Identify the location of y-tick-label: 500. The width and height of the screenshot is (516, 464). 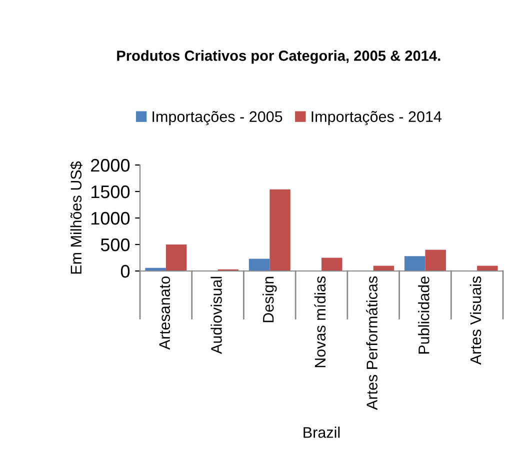
(115, 245).